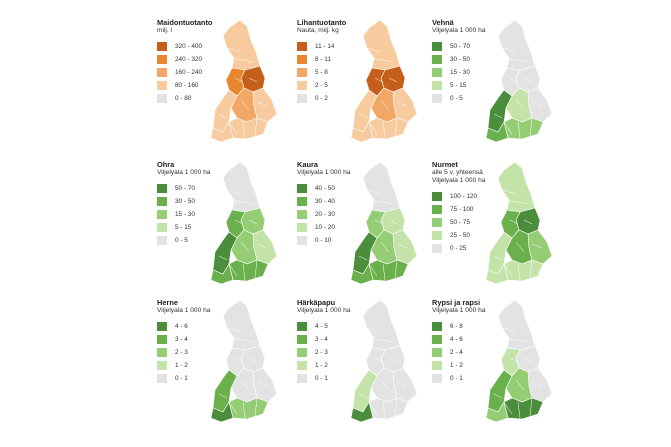  What do you see at coordinates (458, 248) in the screenshot?
I see `legend-label: 0 - 25` at bounding box center [458, 248].